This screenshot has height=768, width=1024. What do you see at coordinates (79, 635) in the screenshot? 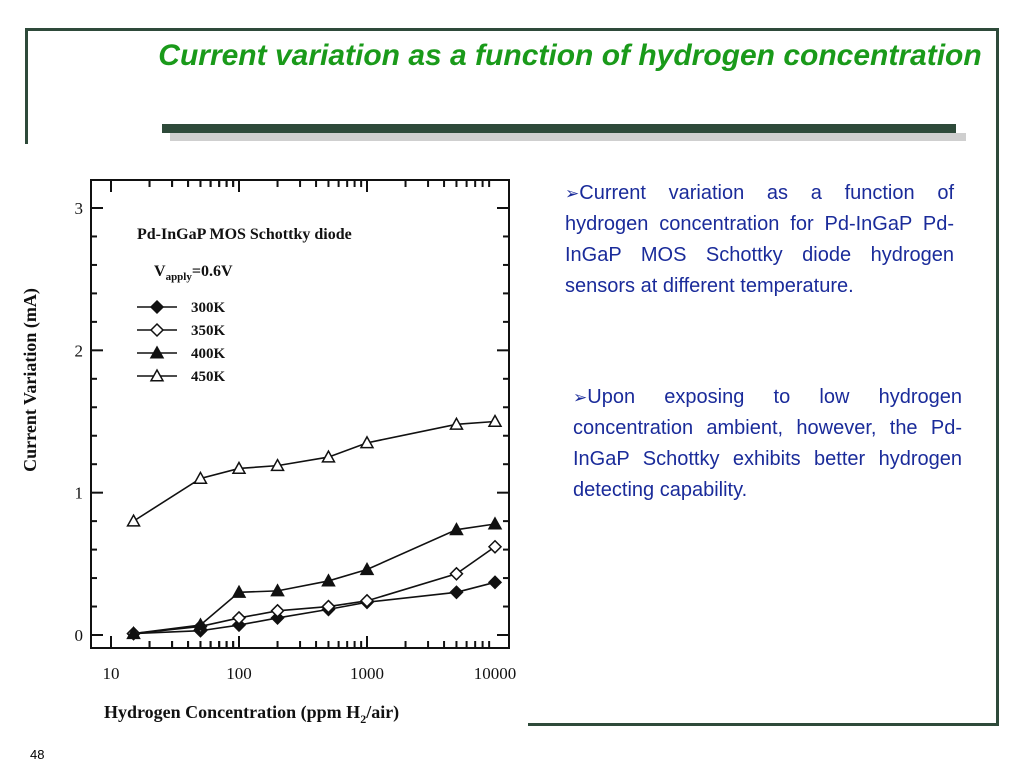
I see `y-tick-label: 0` at bounding box center [79, 635].